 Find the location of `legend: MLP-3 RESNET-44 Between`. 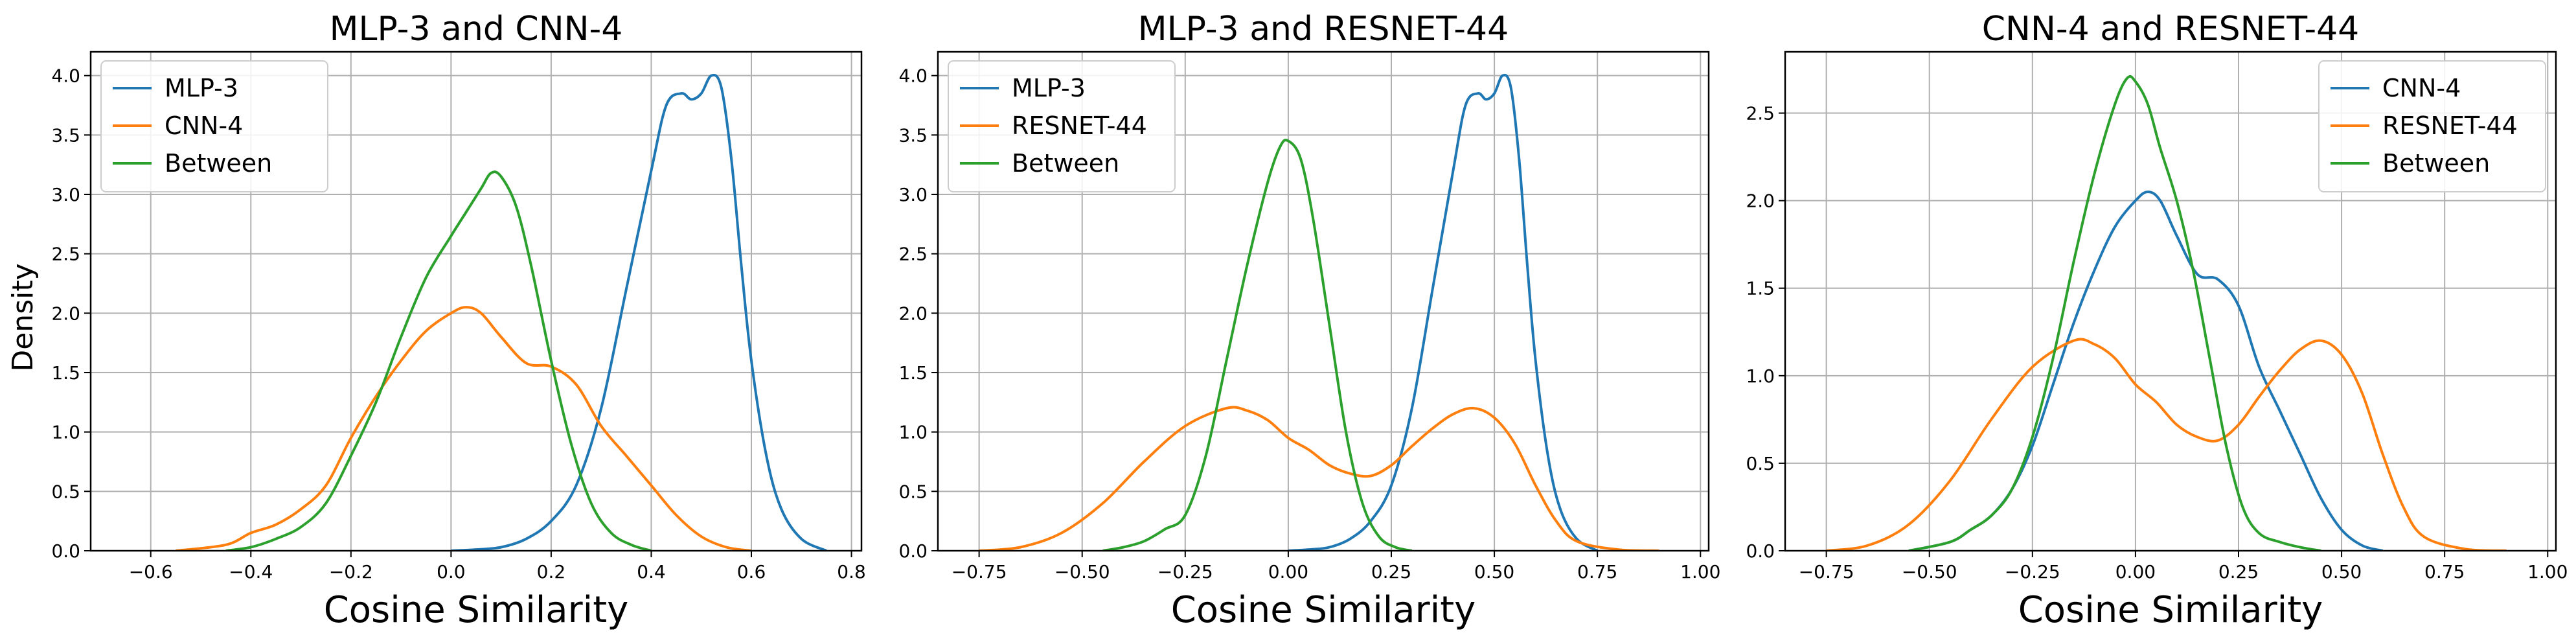

legend: MLP-3 RESNET-44 Between is located at coordinates (1062, 126).